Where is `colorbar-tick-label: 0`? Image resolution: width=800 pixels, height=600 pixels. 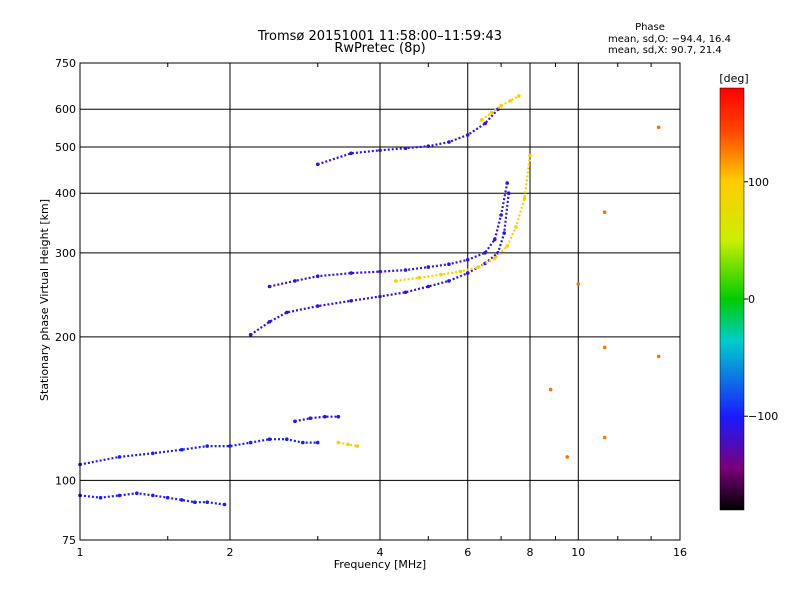
colorbar-tick-label: 0 is located at coordinates (751, 299).